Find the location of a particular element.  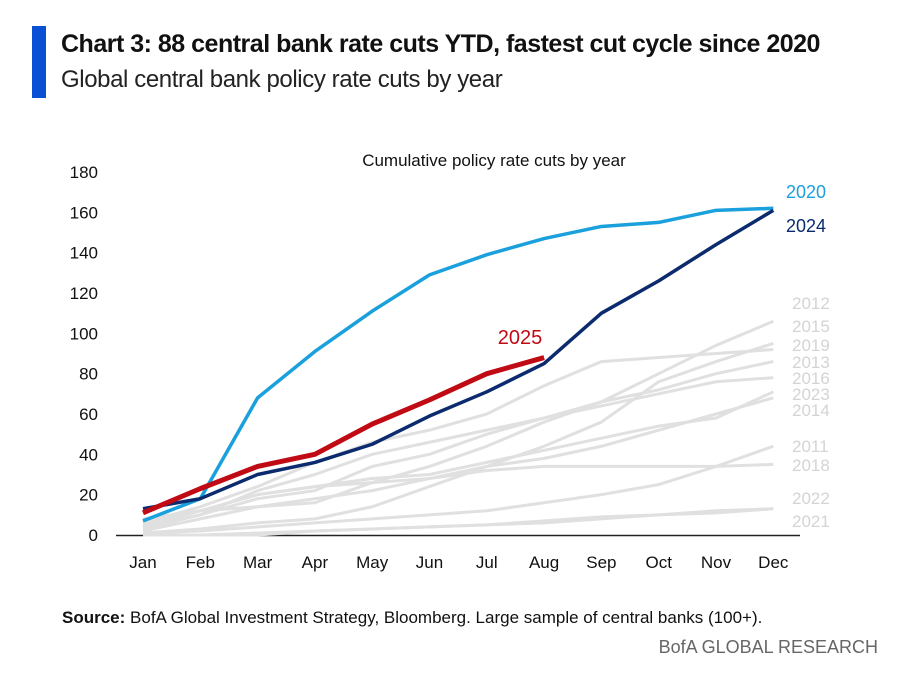

y-tick-label: 40 is located at coordinates (88, 454).